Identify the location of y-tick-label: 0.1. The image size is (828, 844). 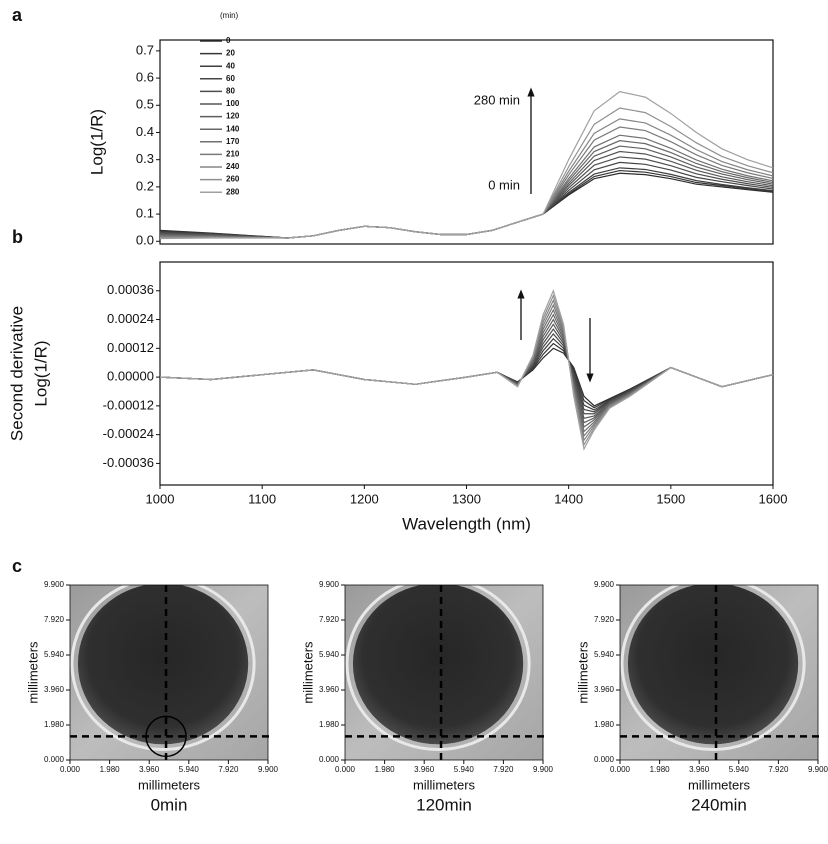
(145, 213).